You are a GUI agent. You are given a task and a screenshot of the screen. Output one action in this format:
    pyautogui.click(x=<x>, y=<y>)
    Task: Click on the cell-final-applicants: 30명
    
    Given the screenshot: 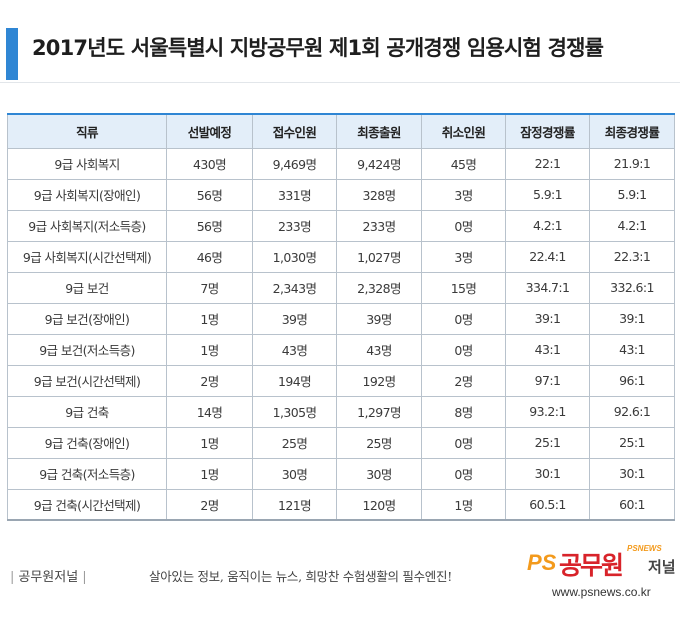 What is the action you would take?
    pyautogui.click(x=379, y=473)
    